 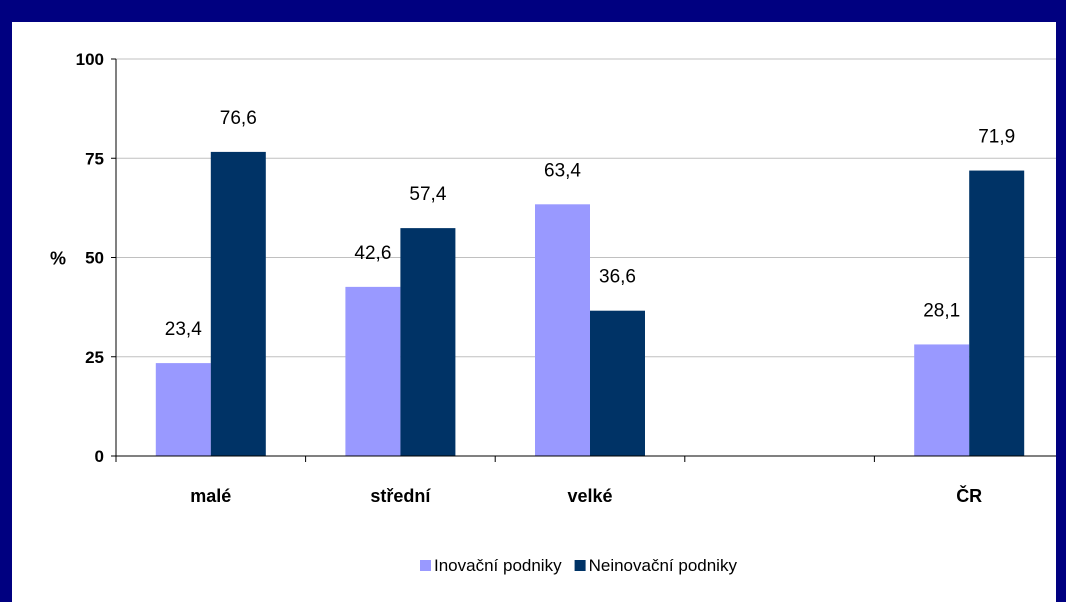 I want to click on x-category-label: střední, so click(x=400, y=496).